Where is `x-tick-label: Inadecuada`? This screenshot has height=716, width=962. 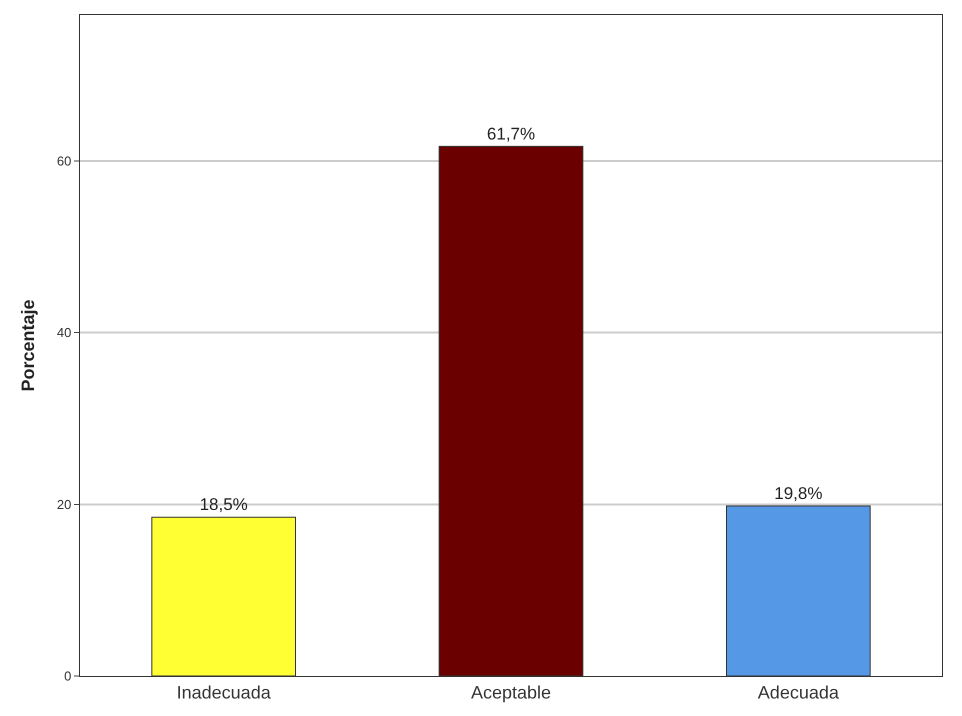 x-tick-label: Inadecuada is located at coordinates (224, 692).